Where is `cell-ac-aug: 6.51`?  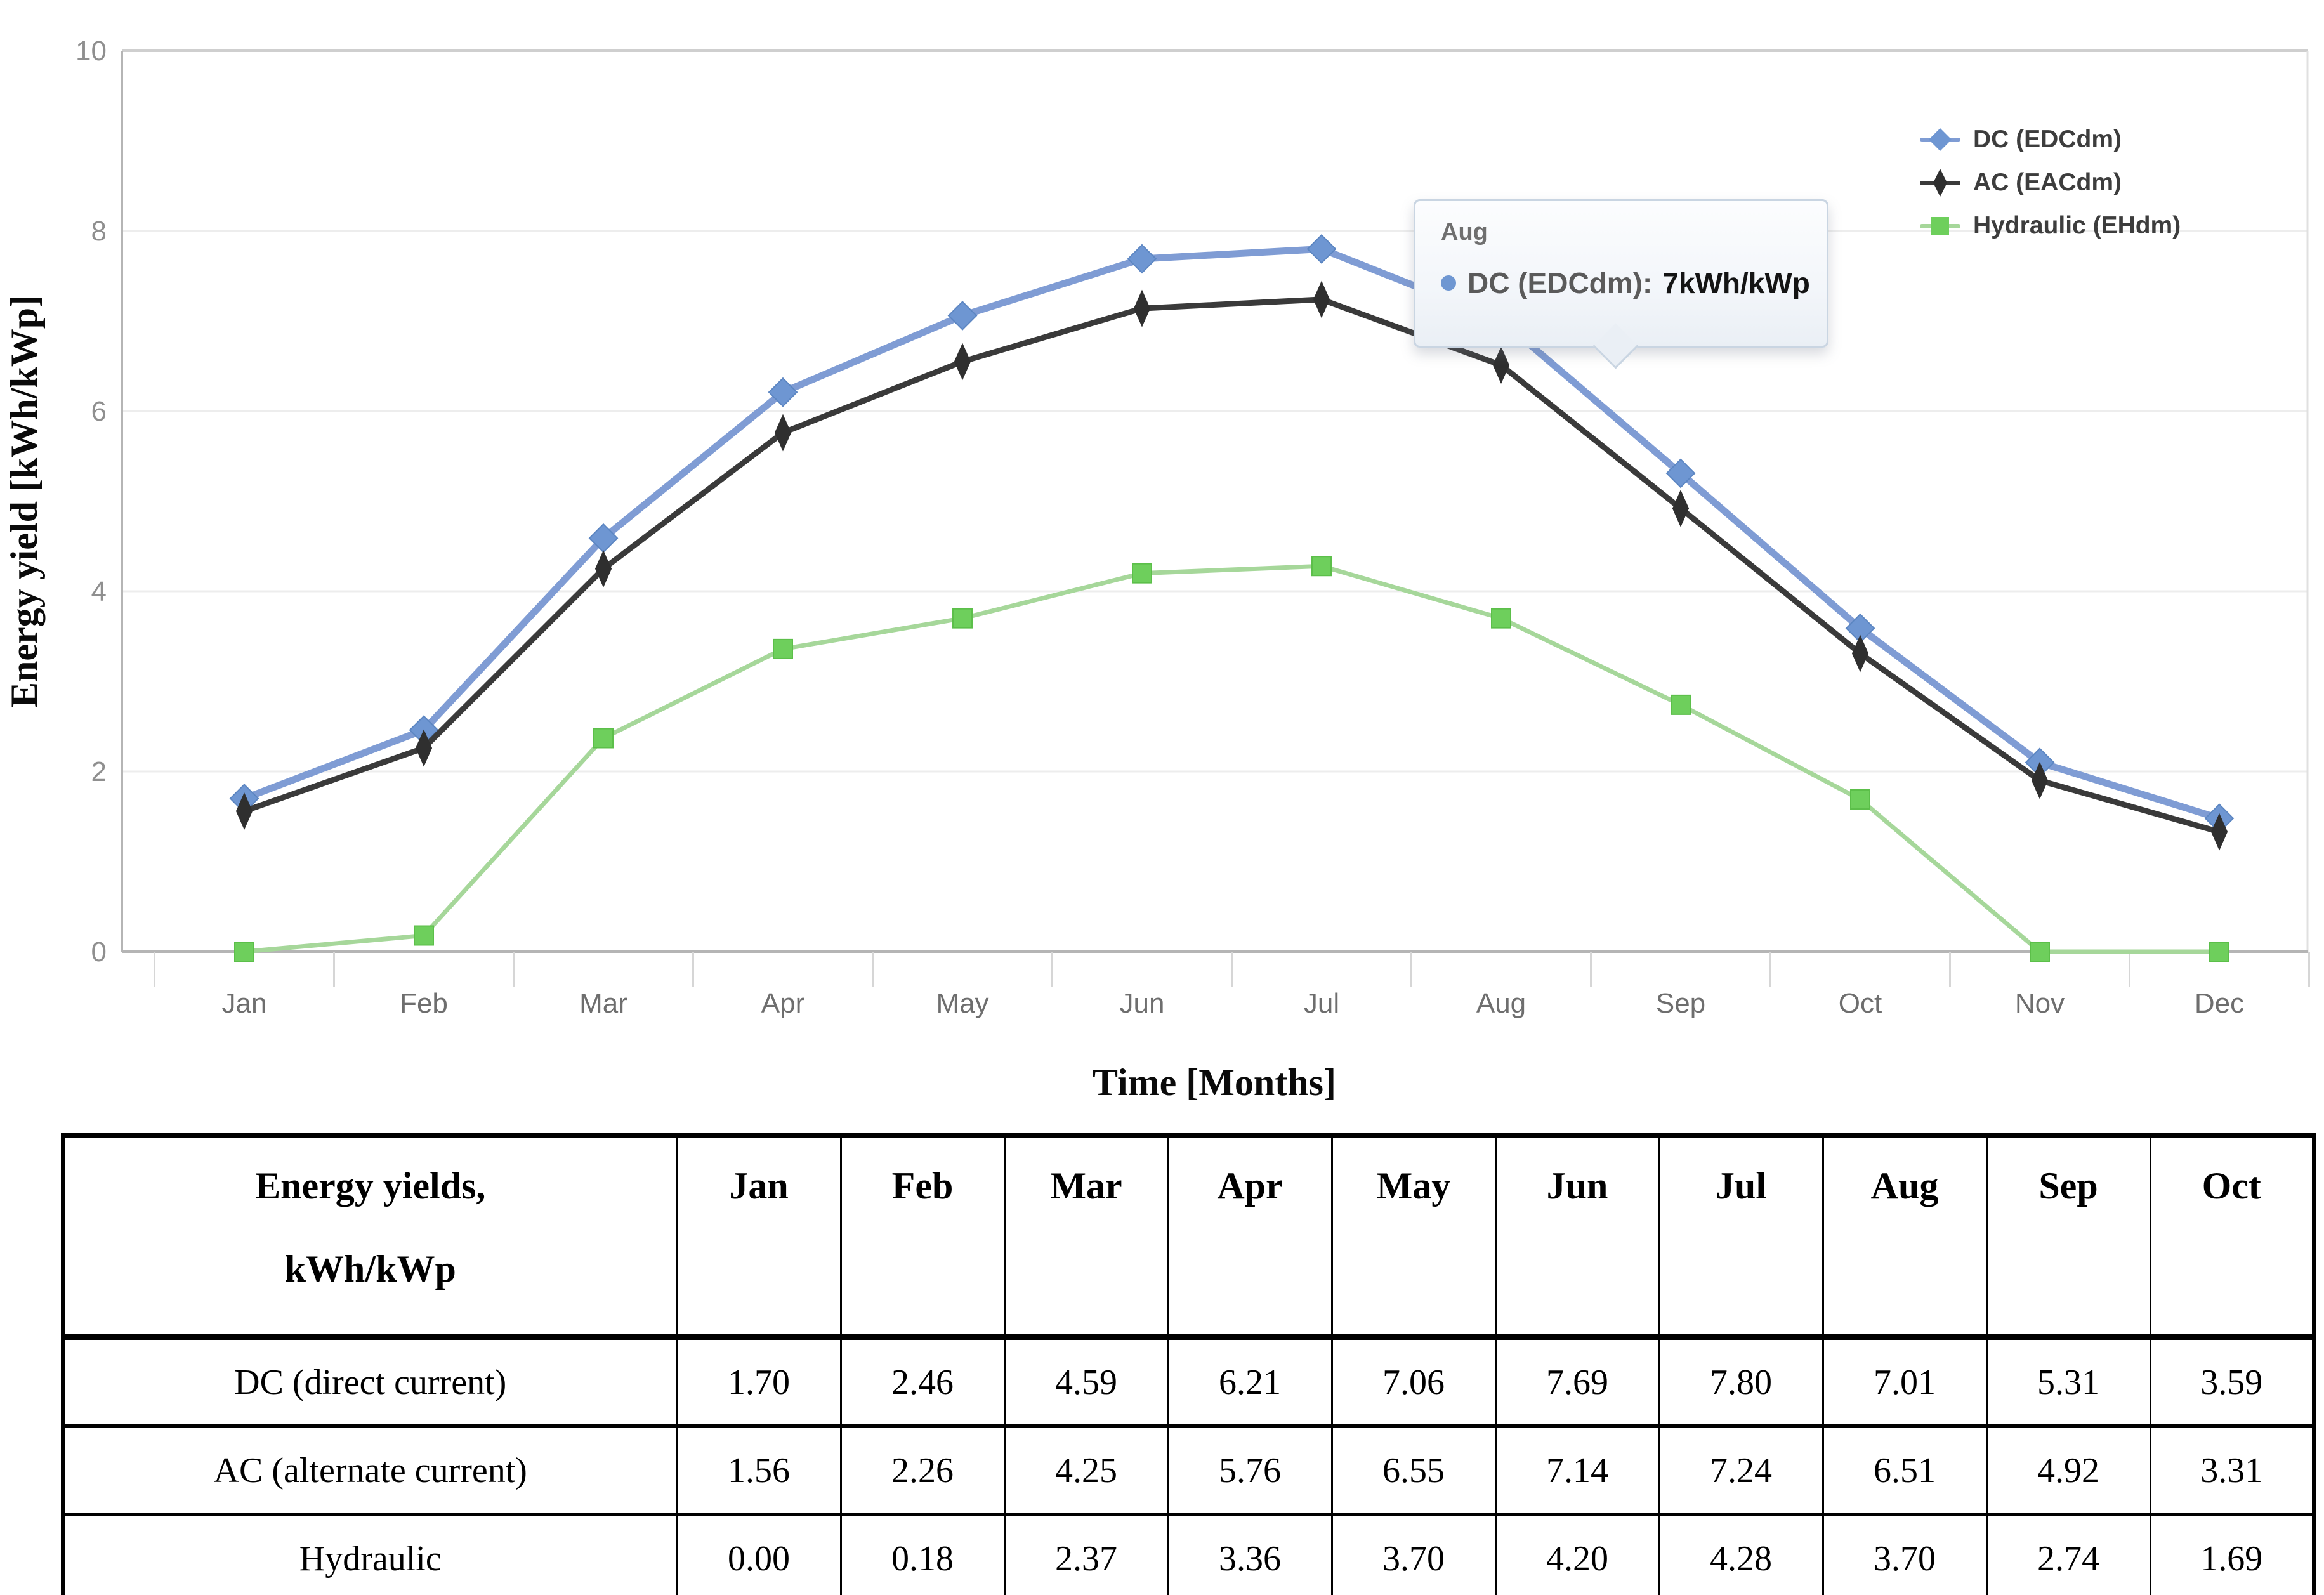 cell-ac-aug: 6.51 is located at coordinates (1905, 1470).